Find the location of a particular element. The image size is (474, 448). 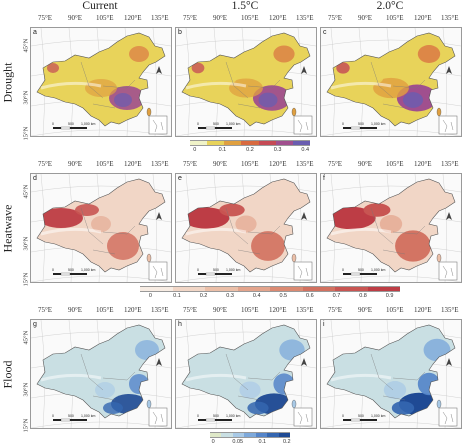

map-panel: 0 500 1,000 km a is located at coordinates (101, 82).